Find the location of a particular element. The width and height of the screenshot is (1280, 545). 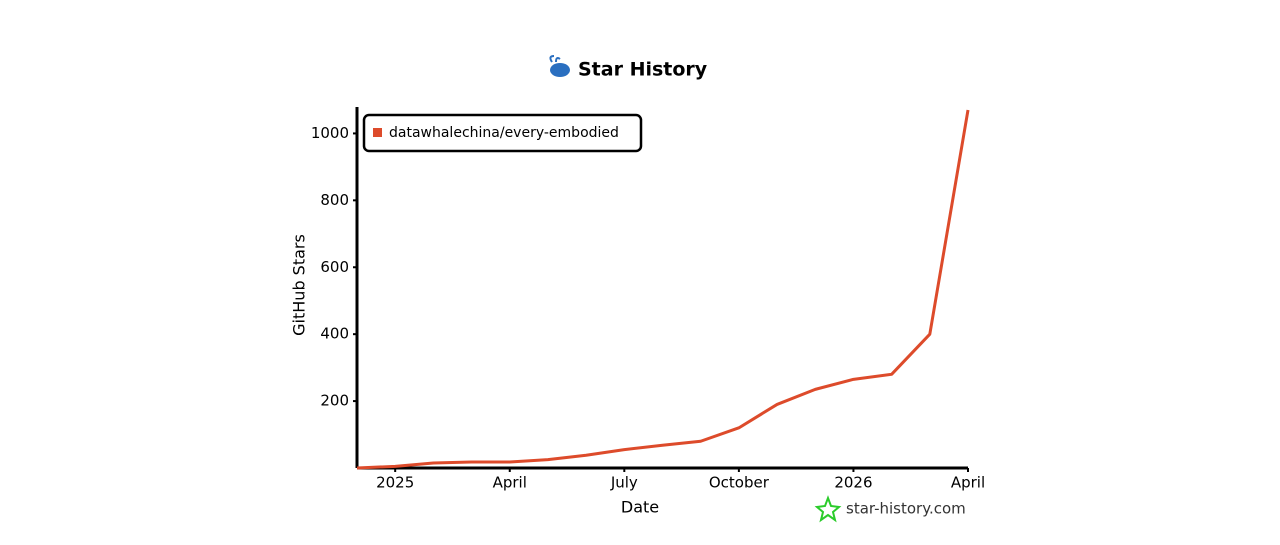

logo-icon is located at coordinates (559, 66).